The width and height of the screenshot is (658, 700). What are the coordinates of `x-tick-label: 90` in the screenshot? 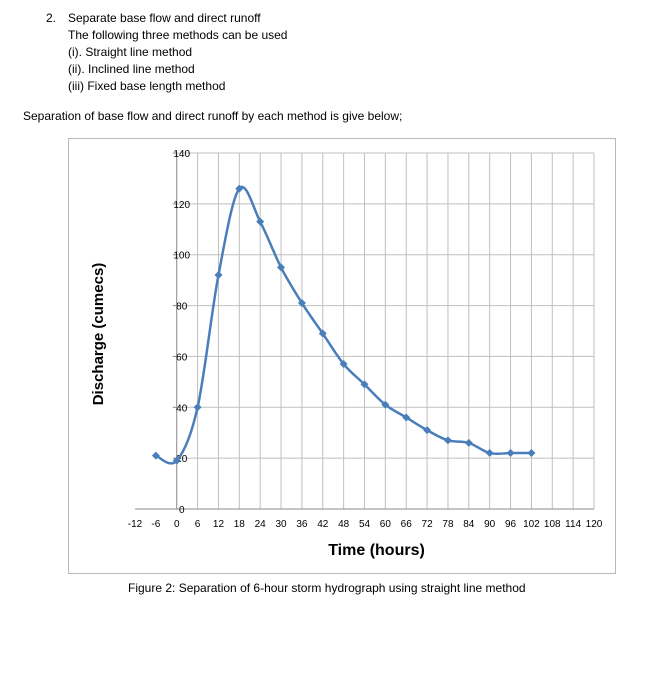 It's located at (490, 524).